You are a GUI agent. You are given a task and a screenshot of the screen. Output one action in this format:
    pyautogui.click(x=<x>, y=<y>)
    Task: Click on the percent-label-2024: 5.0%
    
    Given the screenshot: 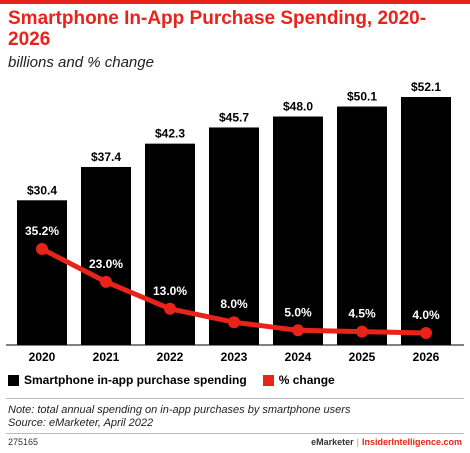 What is the action you would take?
    pyautogui.click(x=298, y=312)
    